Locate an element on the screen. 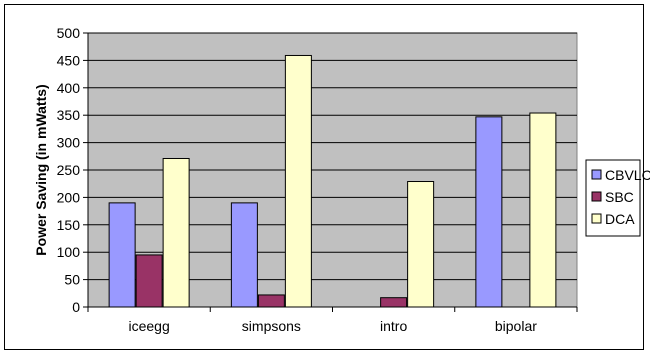 The image size is (650, 356). y-tick-label: 100 is located at coordinates (69, 252).